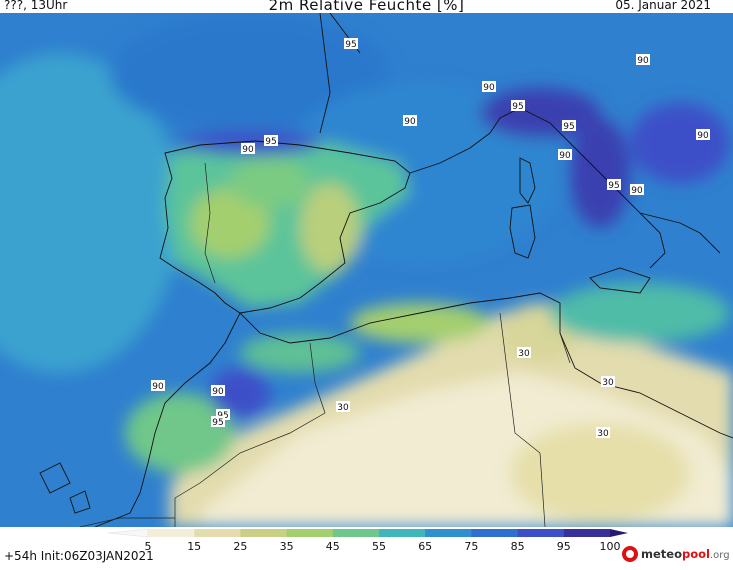 The width and height of the screenshot is (733, 570). Describe the element at coordinates (128, 533) in the screenshot. I see `legend-min-arrow` at that location.